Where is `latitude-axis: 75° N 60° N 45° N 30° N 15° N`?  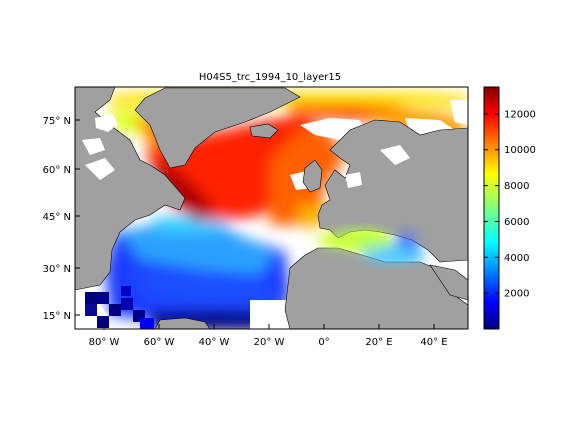
latitude-axis: 75° N 60° N 45° N 30° N 15° N is located at coordinates (61, 219).